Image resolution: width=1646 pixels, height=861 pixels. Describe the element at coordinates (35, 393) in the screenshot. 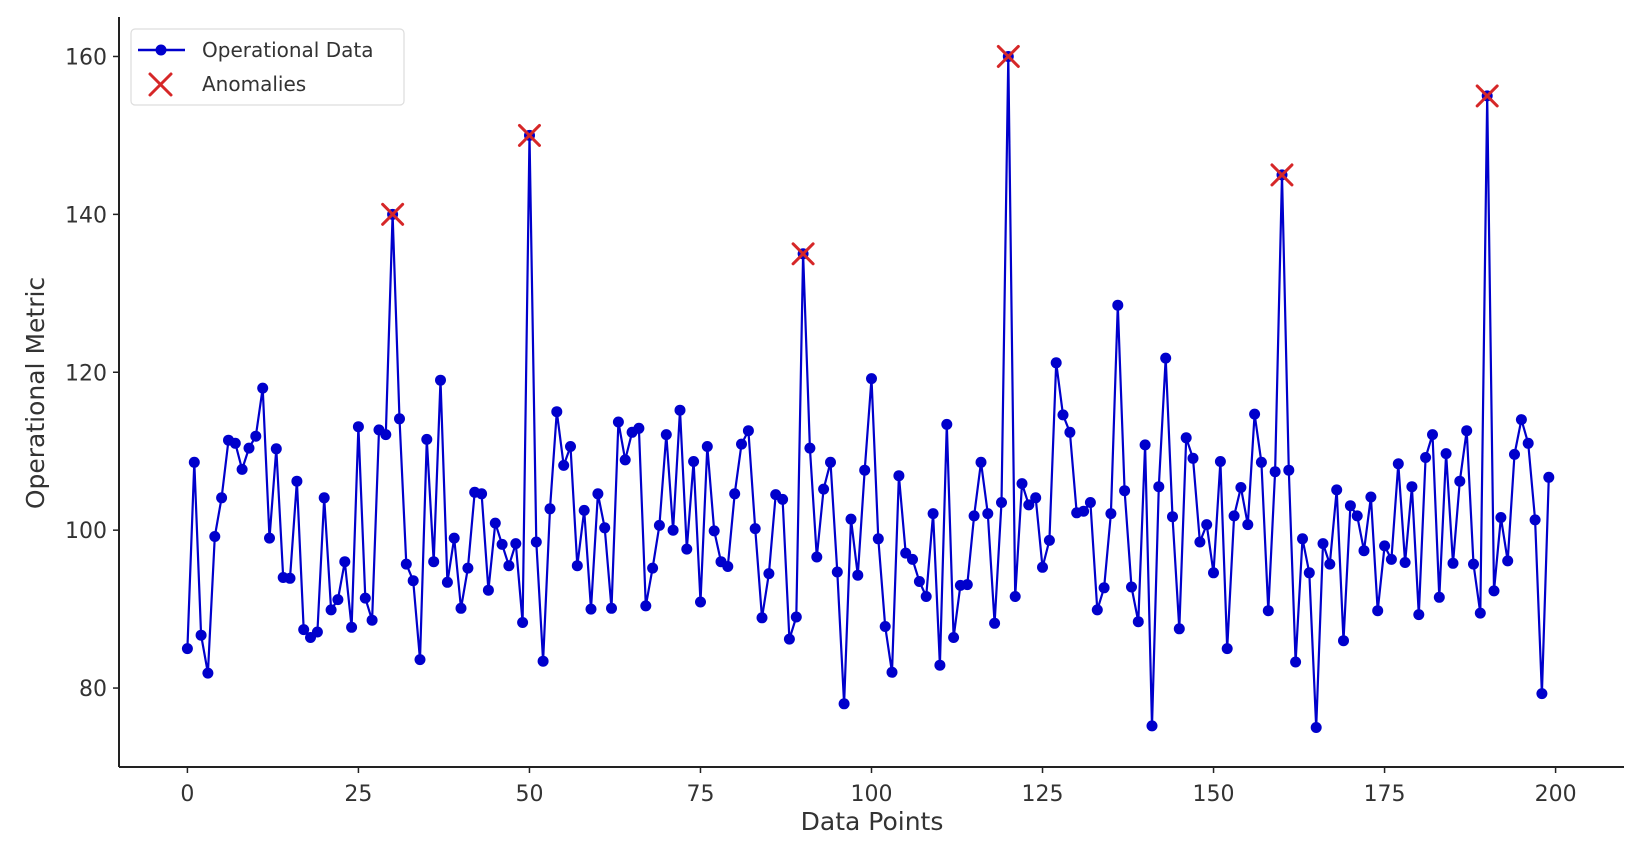

I see `y-axis-title: Operational Metric` at that location.